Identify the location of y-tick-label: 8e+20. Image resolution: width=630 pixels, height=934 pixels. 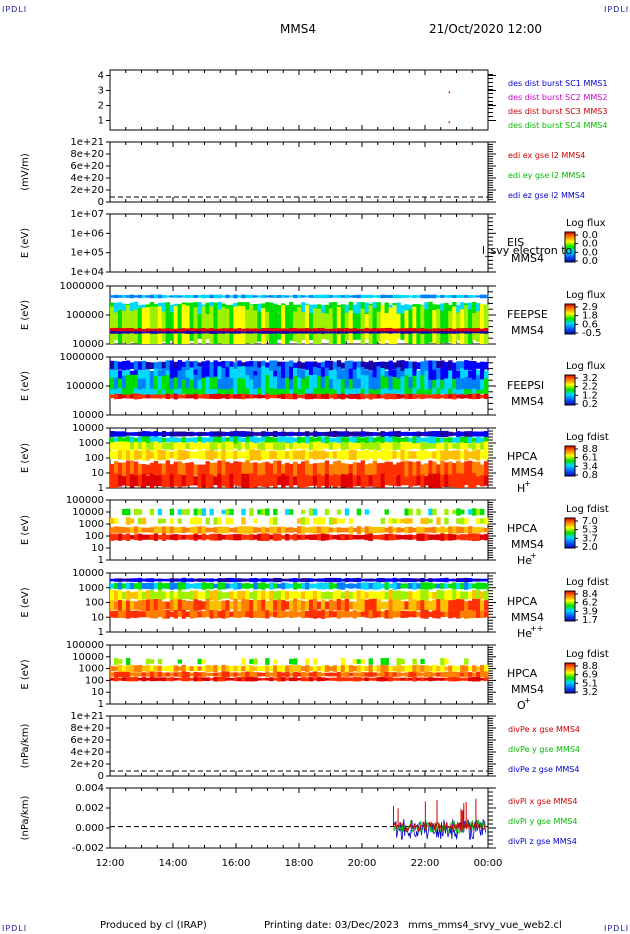
(87, 154).